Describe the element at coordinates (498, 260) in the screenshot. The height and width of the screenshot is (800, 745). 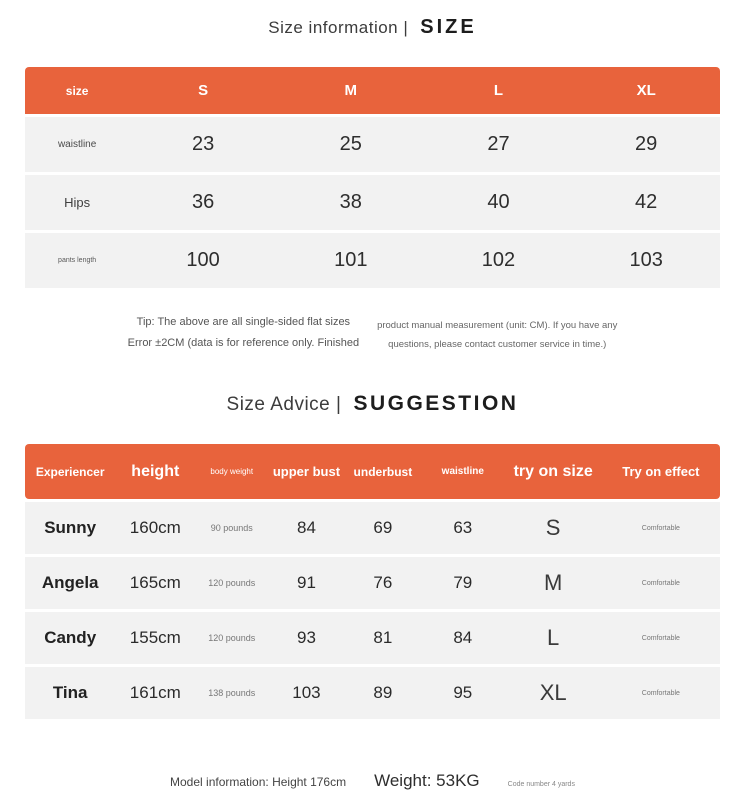
I see `cell-pants-l: 102` at that location.